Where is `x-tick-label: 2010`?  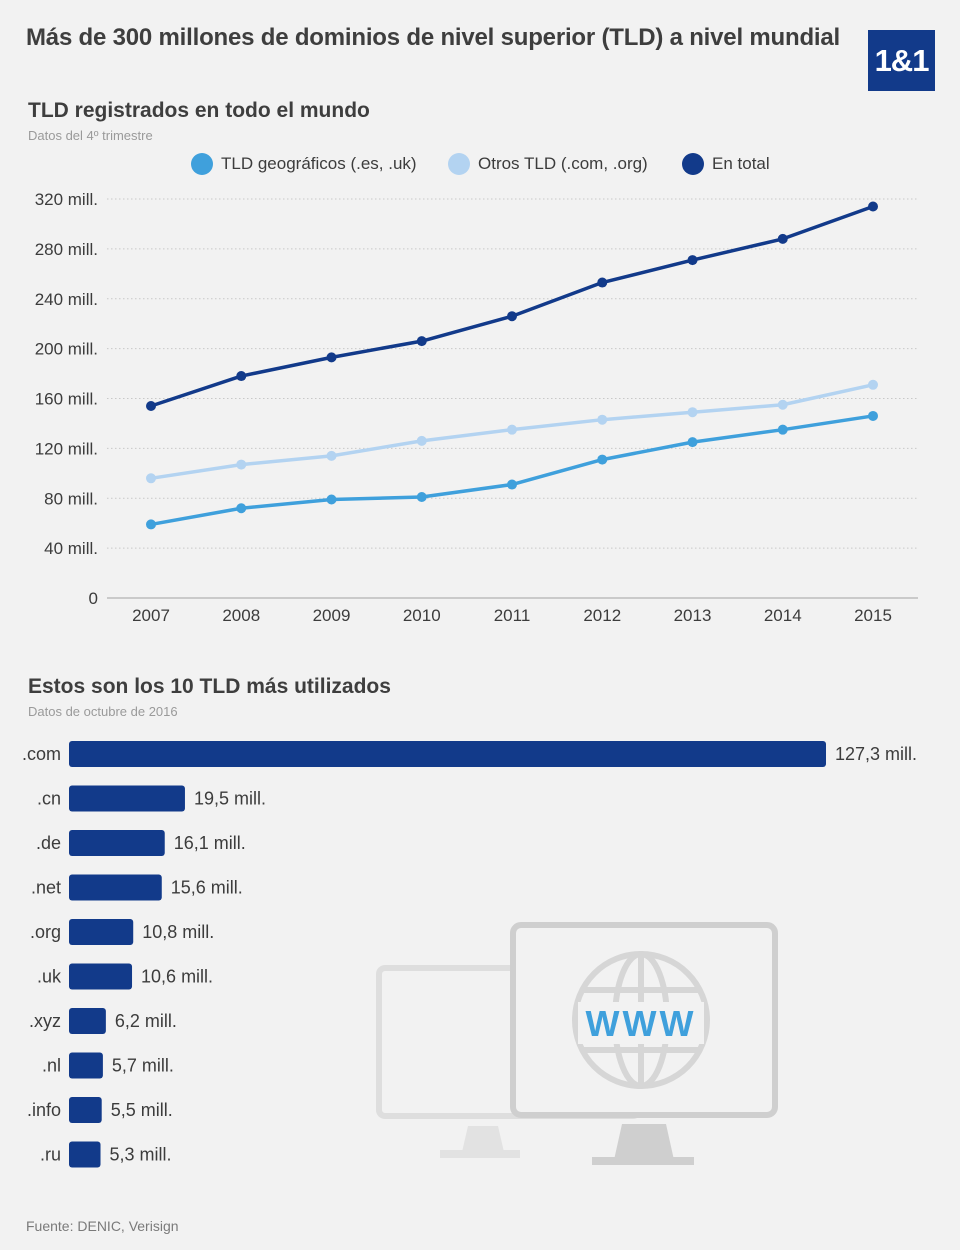
x-tick-label: 2010 is located at coordinates (422, 615).